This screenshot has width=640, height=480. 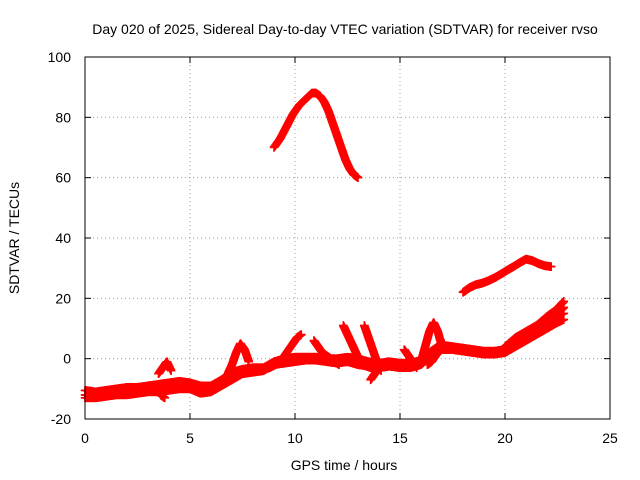 I want to click on x-tick-label: 15, so click(x=400, y=438).